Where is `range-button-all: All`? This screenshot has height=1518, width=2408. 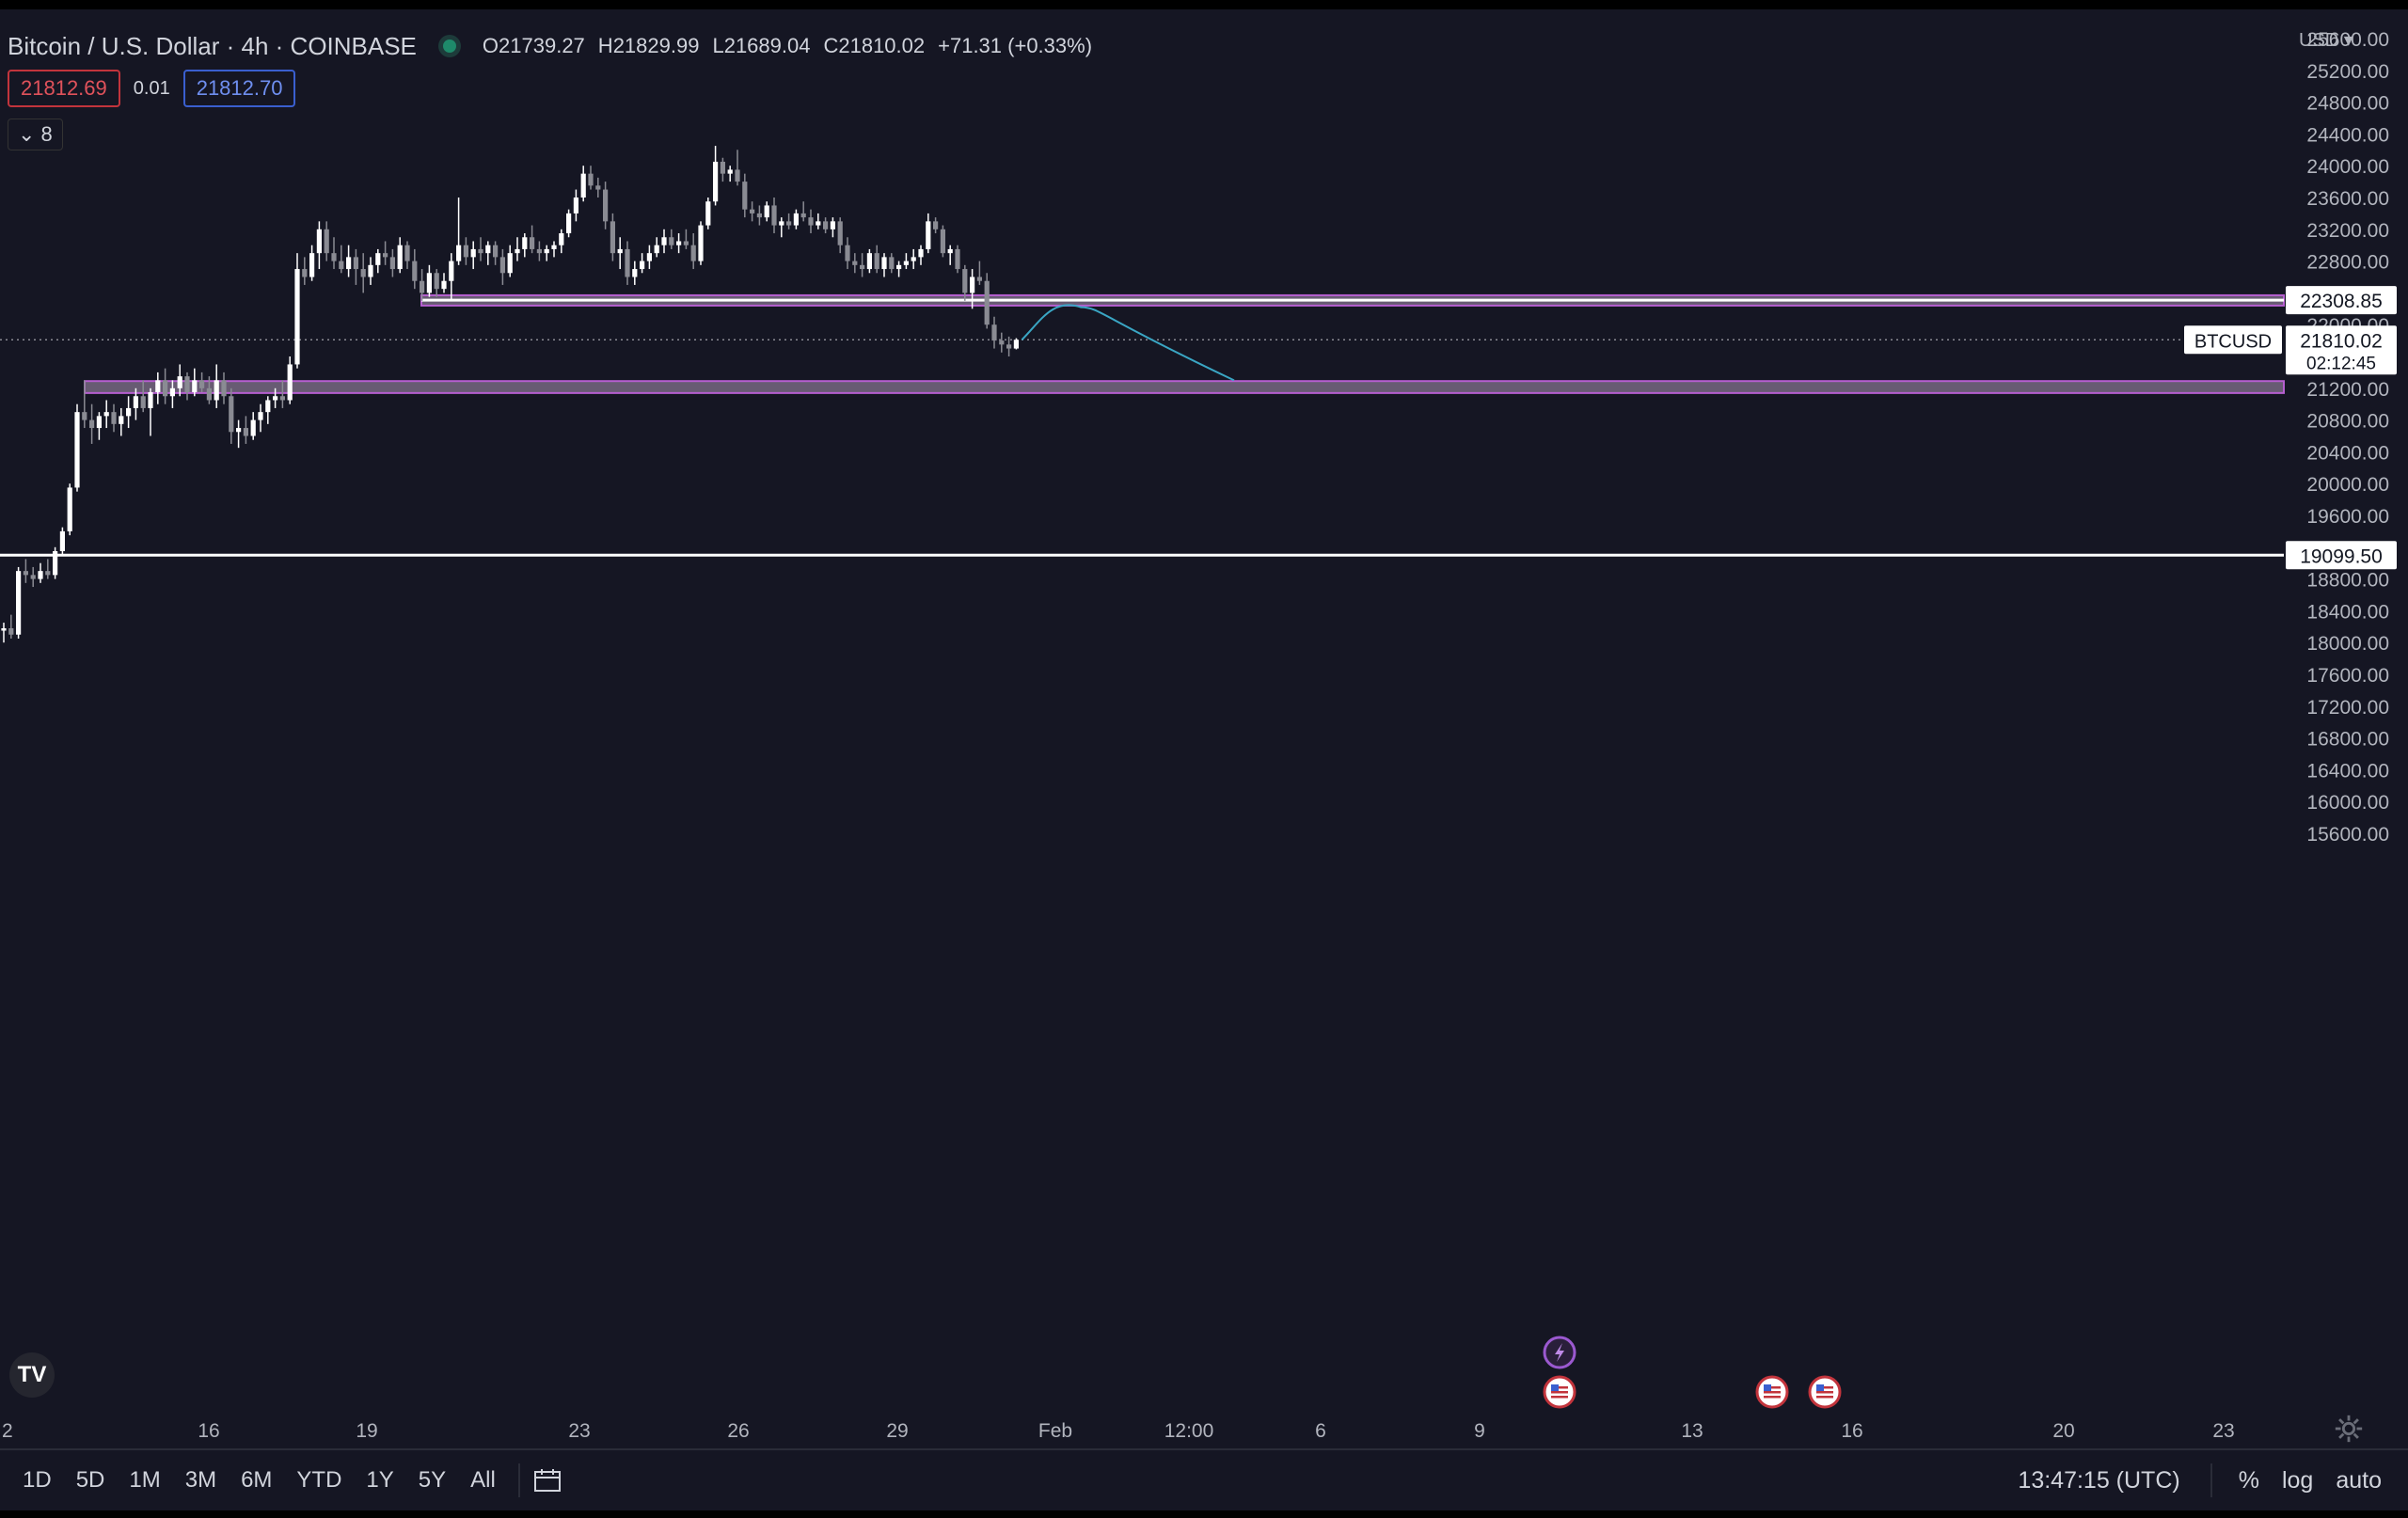 range-button-all: All is located at coordinates (483, 1480).